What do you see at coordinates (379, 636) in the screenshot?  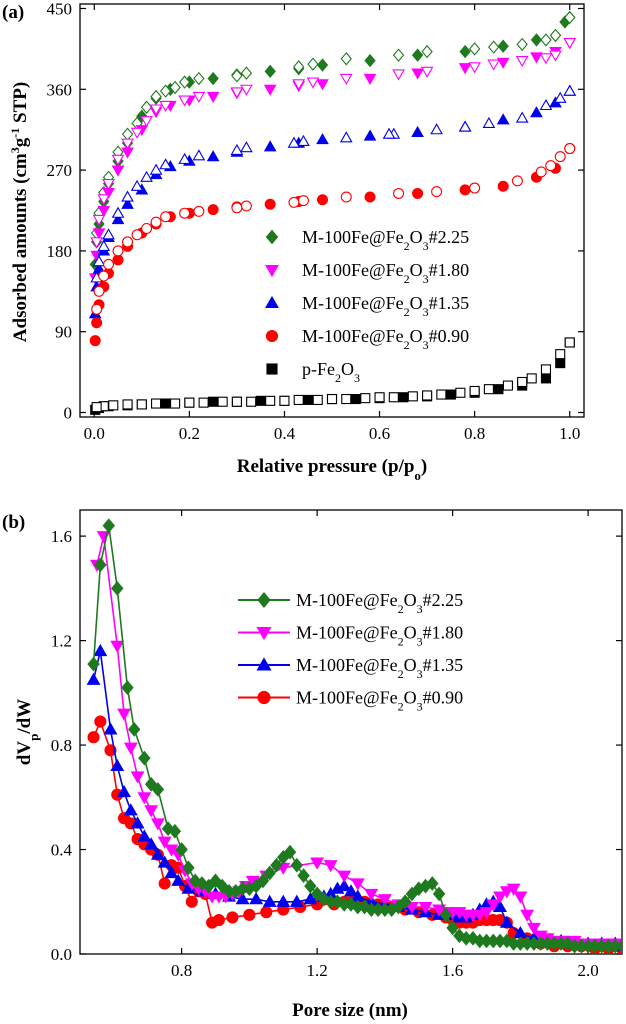 I see `legend-label: M-100Fe@Fe2O3#1.80` at bounding box center [379, 636].